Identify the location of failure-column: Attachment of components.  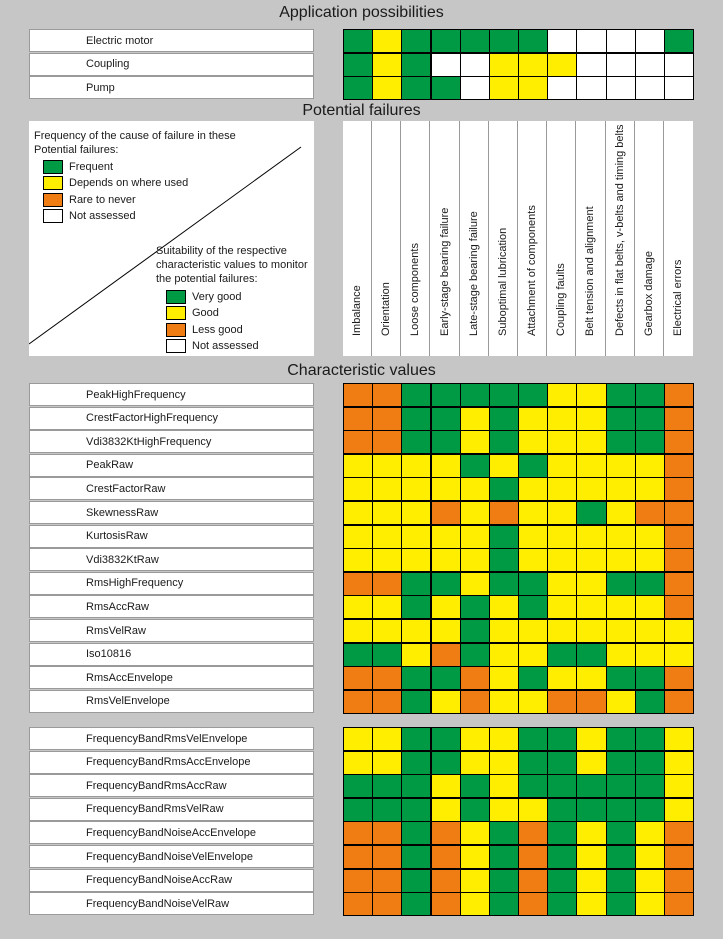
(533, 238).